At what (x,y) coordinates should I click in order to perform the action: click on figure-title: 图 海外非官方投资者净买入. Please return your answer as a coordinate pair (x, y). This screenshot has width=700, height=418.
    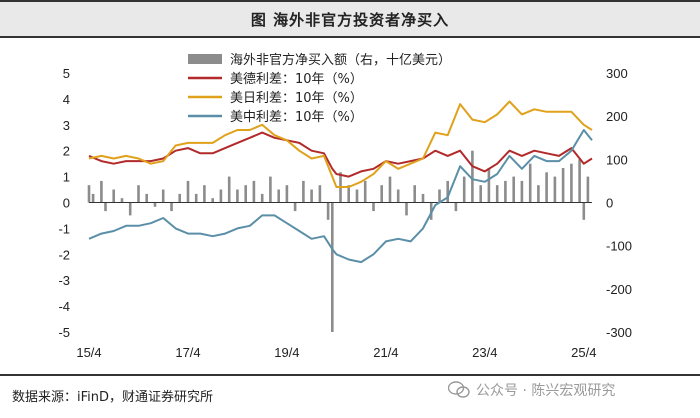
    Looking at the image, I should click on (350, 19).